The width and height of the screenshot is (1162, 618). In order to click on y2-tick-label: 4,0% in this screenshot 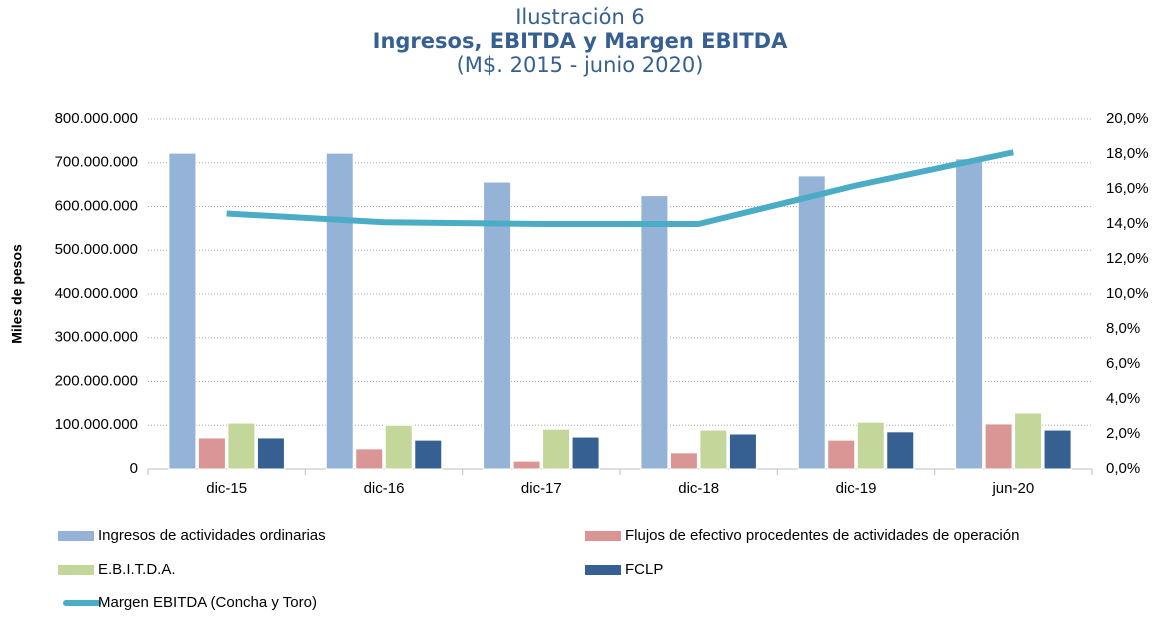, I will do `click(1123, 398)`.